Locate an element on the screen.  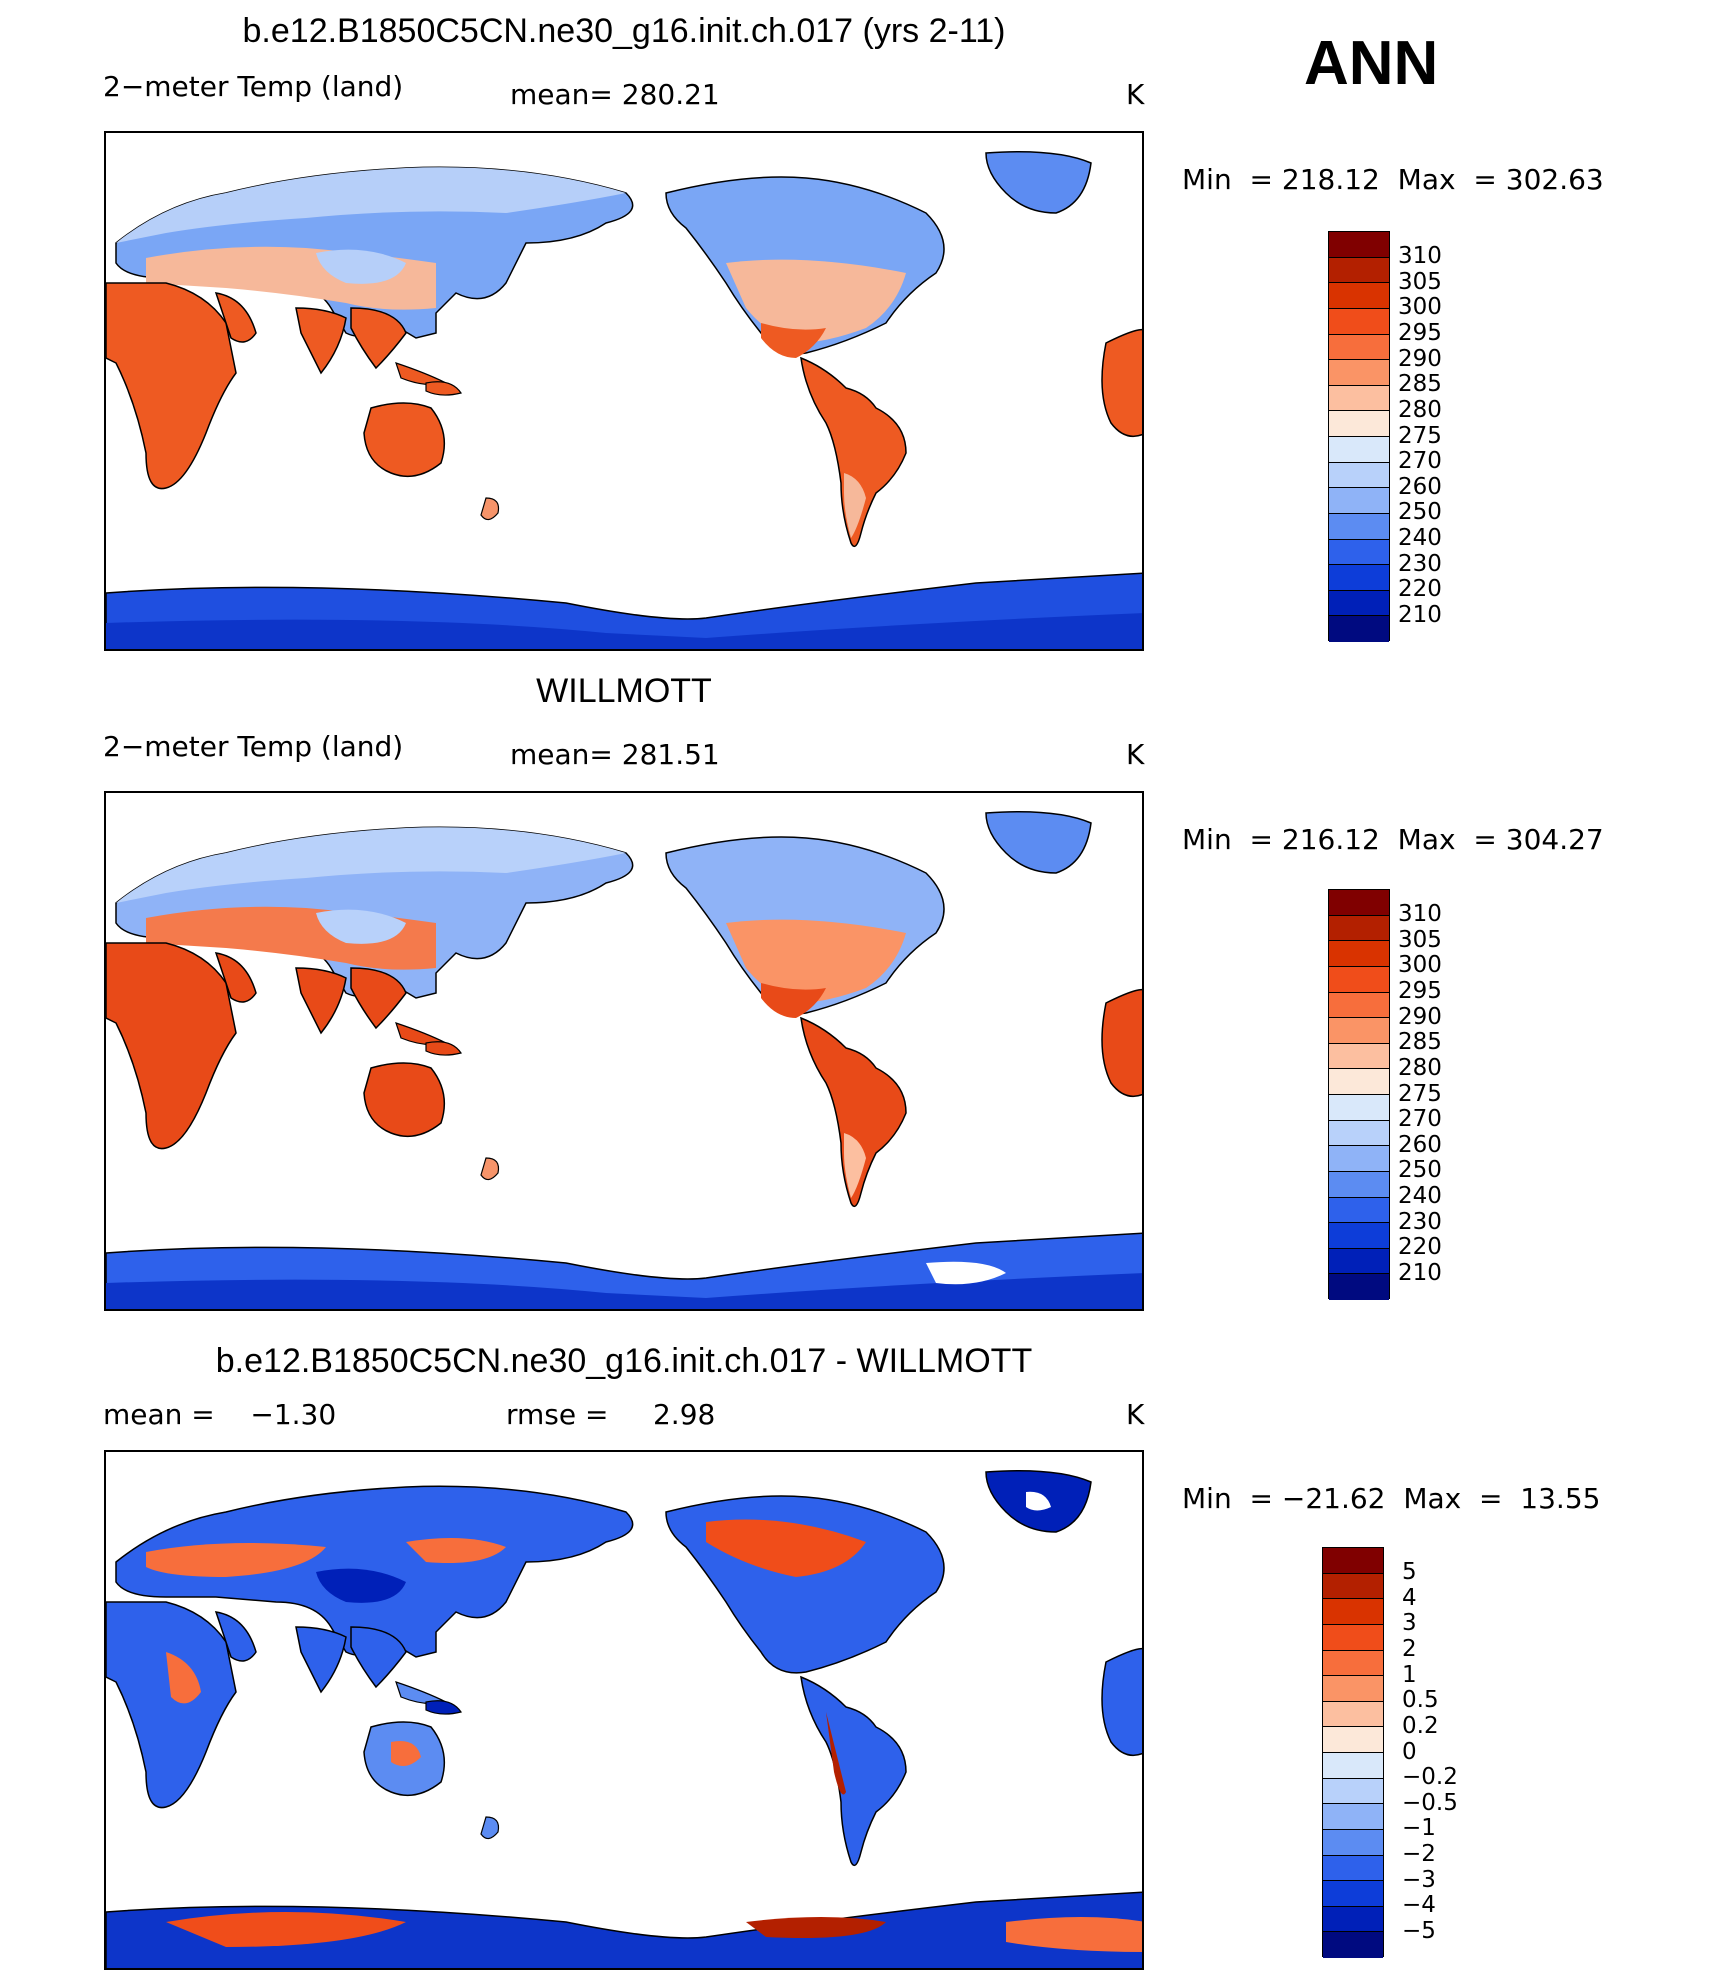
panel-2-title: WILLMOTT is located at coordinates (624, 691).